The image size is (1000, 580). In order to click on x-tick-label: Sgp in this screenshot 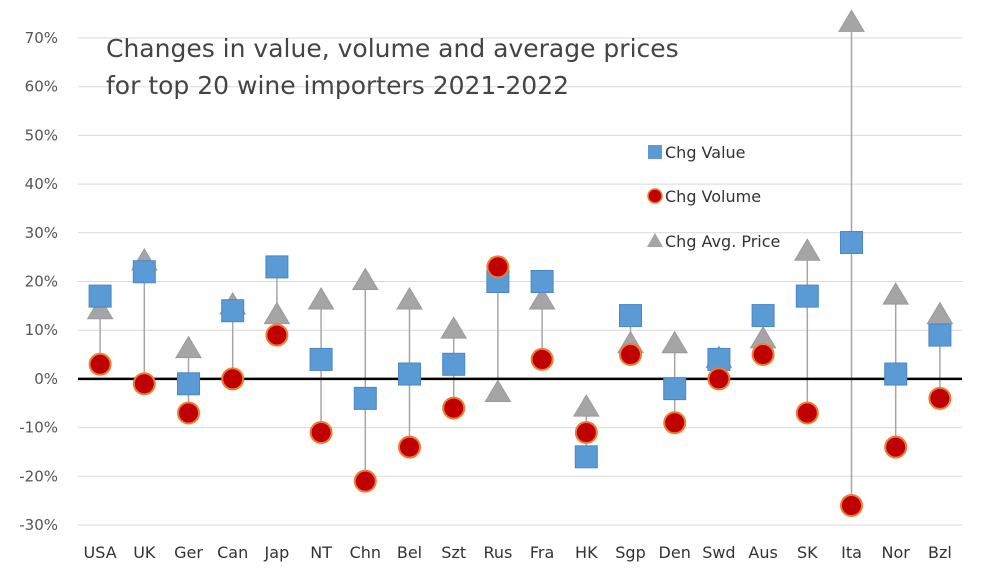, I will do `click(630, 552)`.